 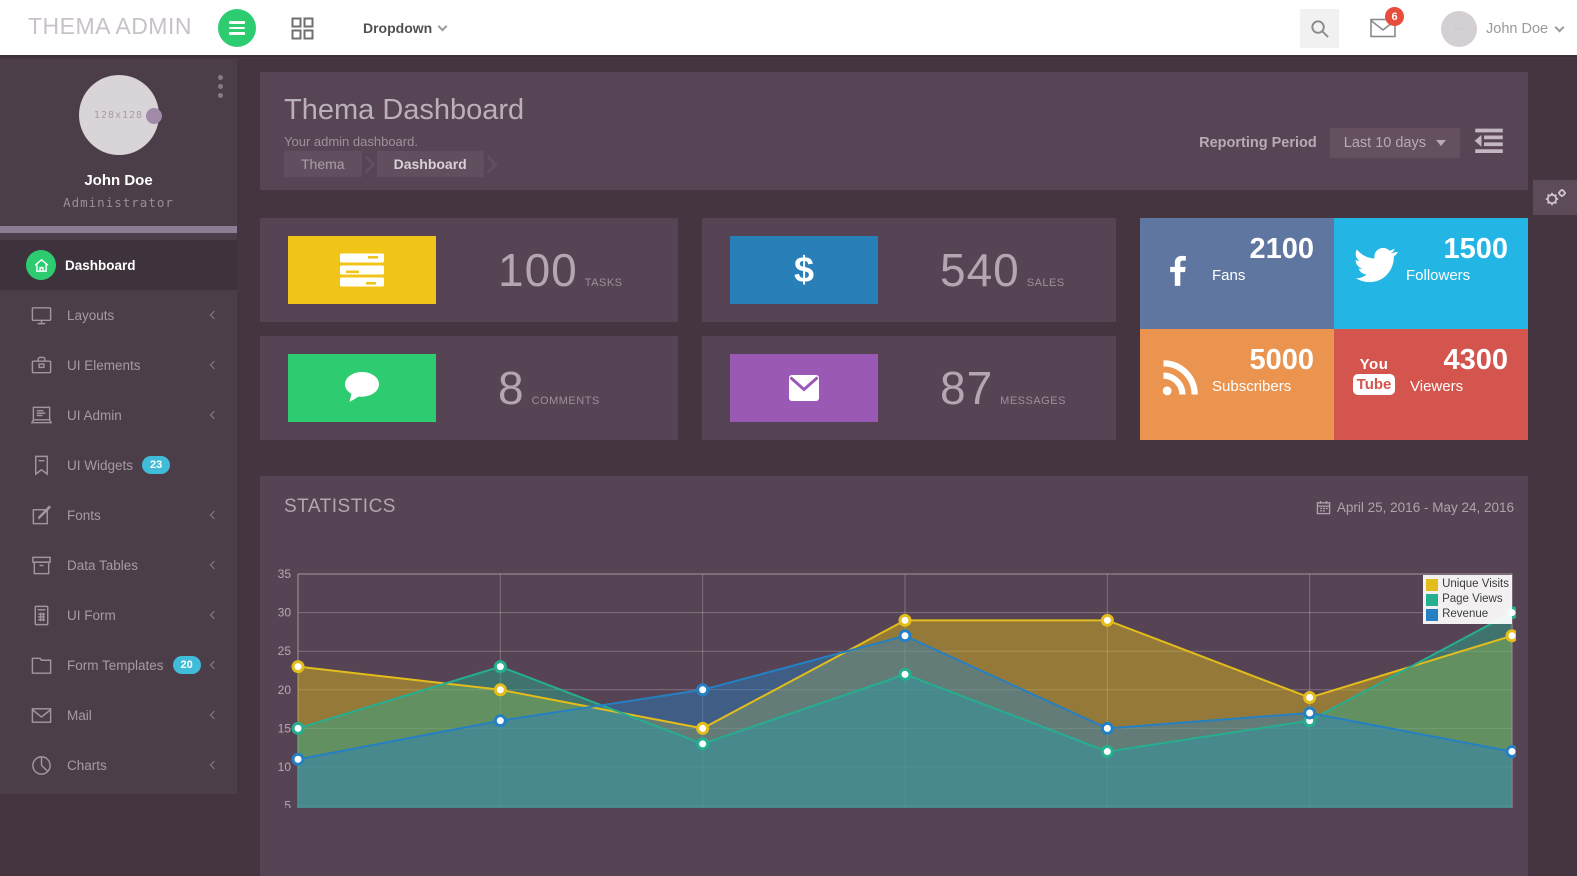 I want to click on avatar-placeholder-text: 128x128, so click(x=118, y=115).